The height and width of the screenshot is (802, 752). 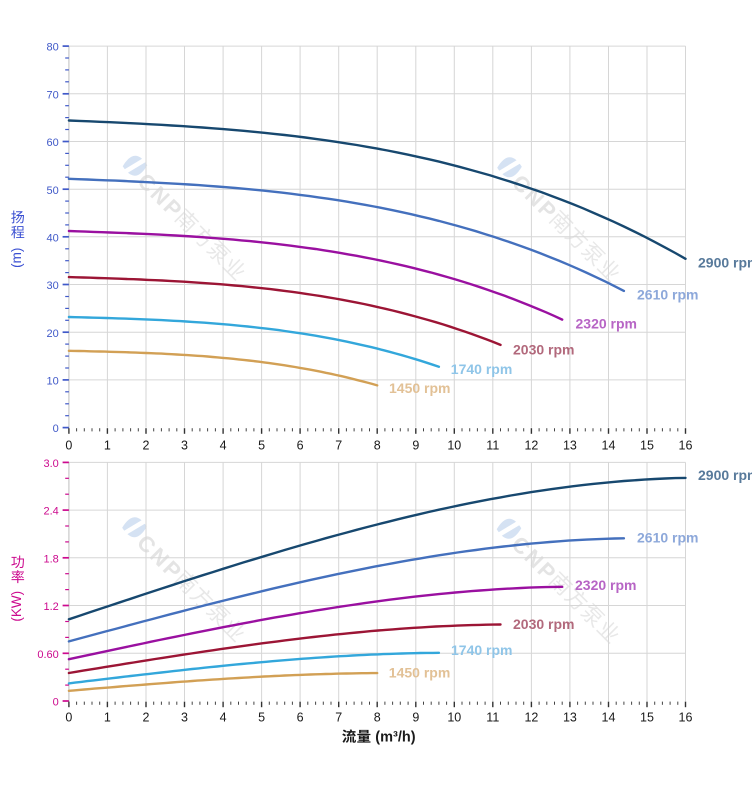 What do you see at coordinates (16, 258) in the screenshot?
I see `svg-text: (m)` at bounding box center [16, 258].